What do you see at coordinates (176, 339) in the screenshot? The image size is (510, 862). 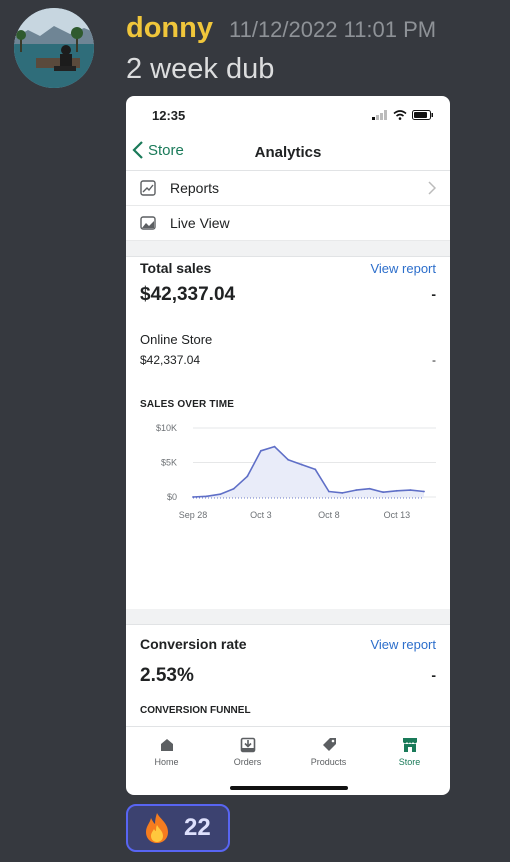 I see `channel-label: Online Store` at bounding box center [176, 339].